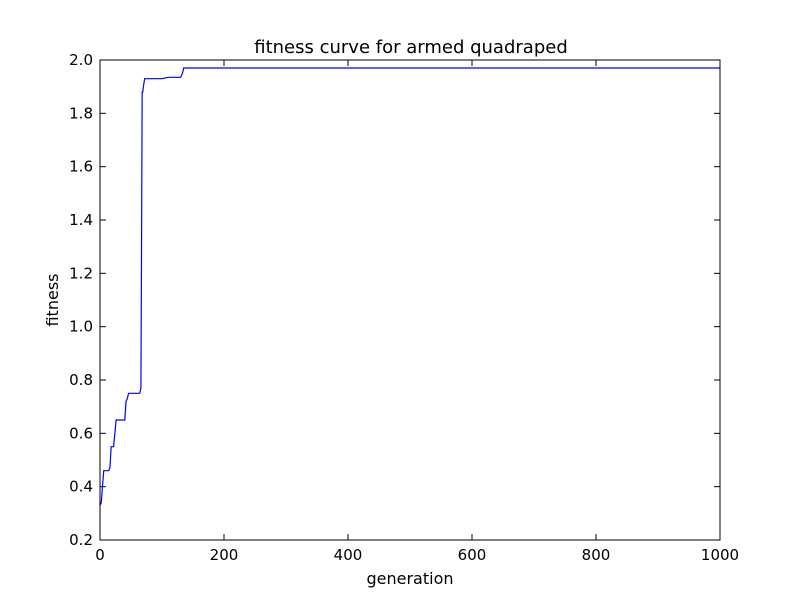  What do you see at coordinates (81, 273) in the screenshot?
I see `y-tick-label: 1.2` at bounding box center [81, 273].